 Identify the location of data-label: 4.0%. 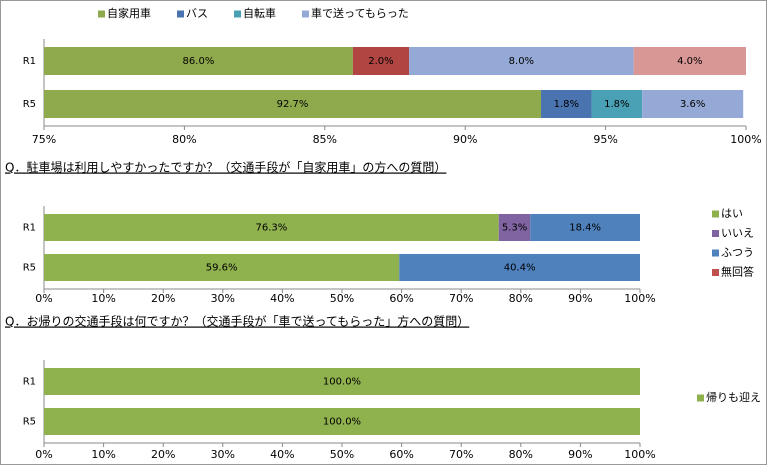
(689, 61).